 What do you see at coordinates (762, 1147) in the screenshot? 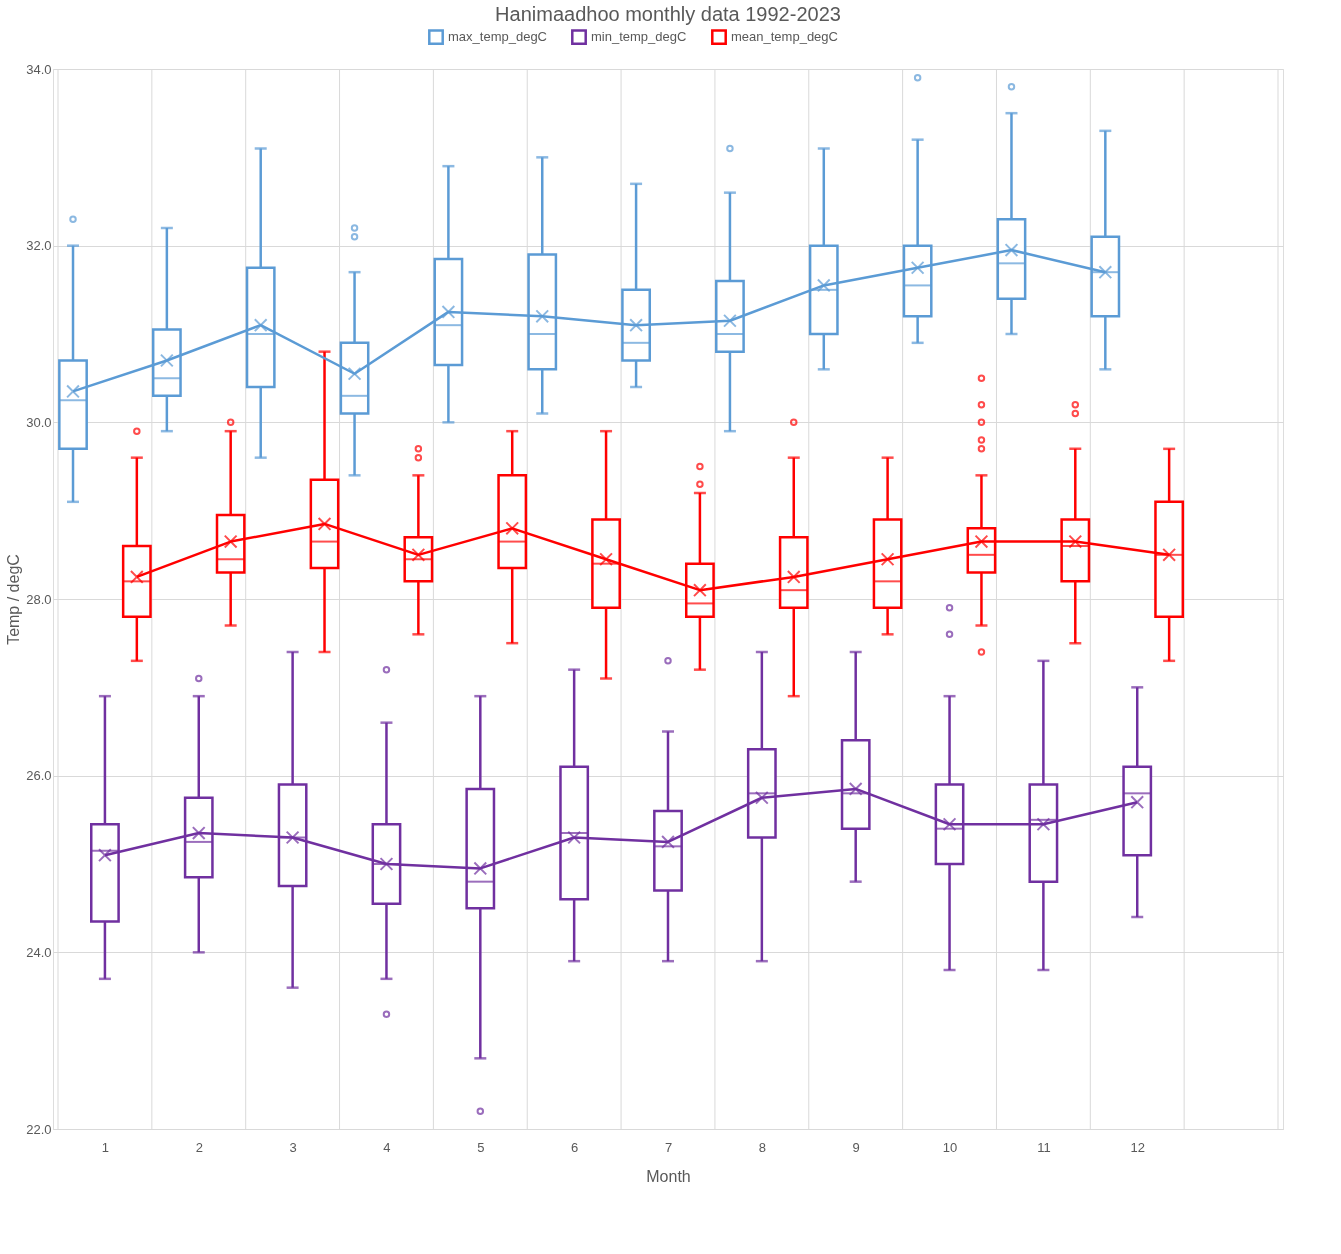
I see `x-tick-label: 8` at bounding box center [762, 1147].